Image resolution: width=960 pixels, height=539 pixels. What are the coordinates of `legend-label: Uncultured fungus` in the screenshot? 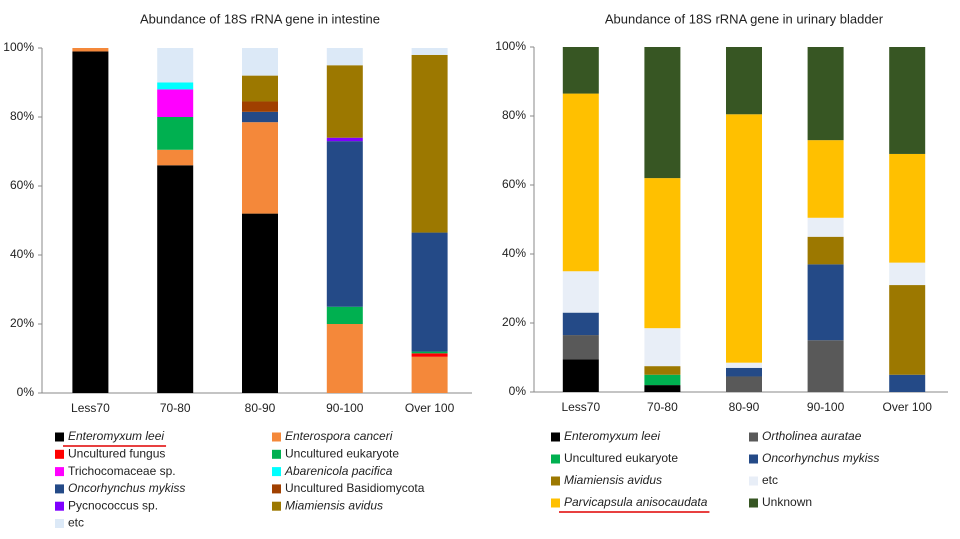 It's located at (116, 453).